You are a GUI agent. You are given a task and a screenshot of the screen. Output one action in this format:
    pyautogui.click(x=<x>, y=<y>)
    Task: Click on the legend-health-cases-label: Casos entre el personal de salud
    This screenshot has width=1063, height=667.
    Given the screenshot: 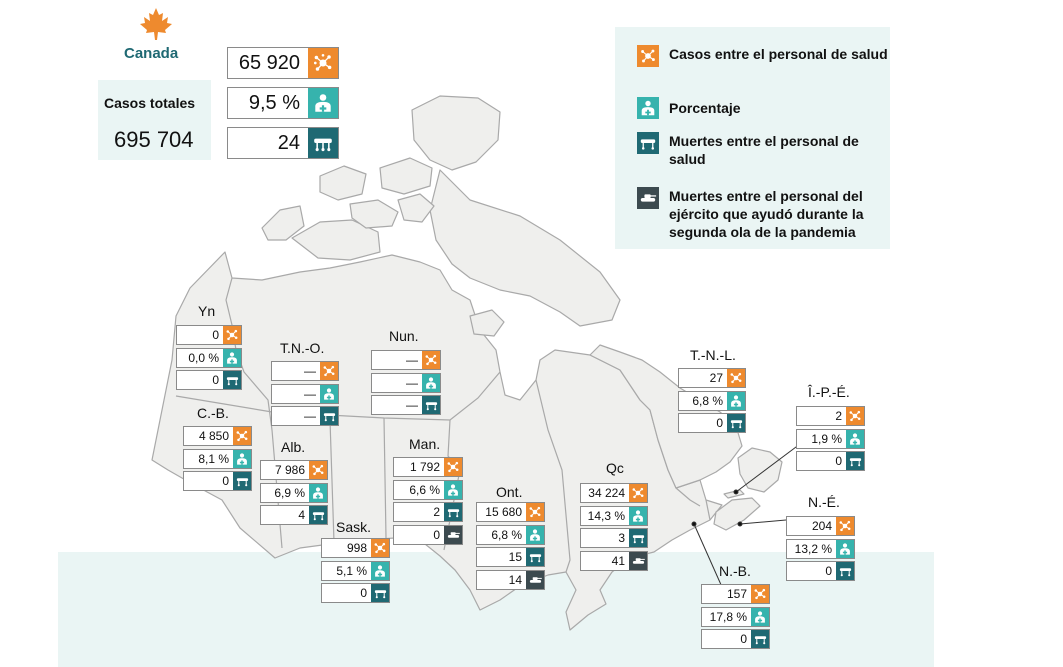 What is the action you would take?
    pyautogui.click(x=778, y=54)
    